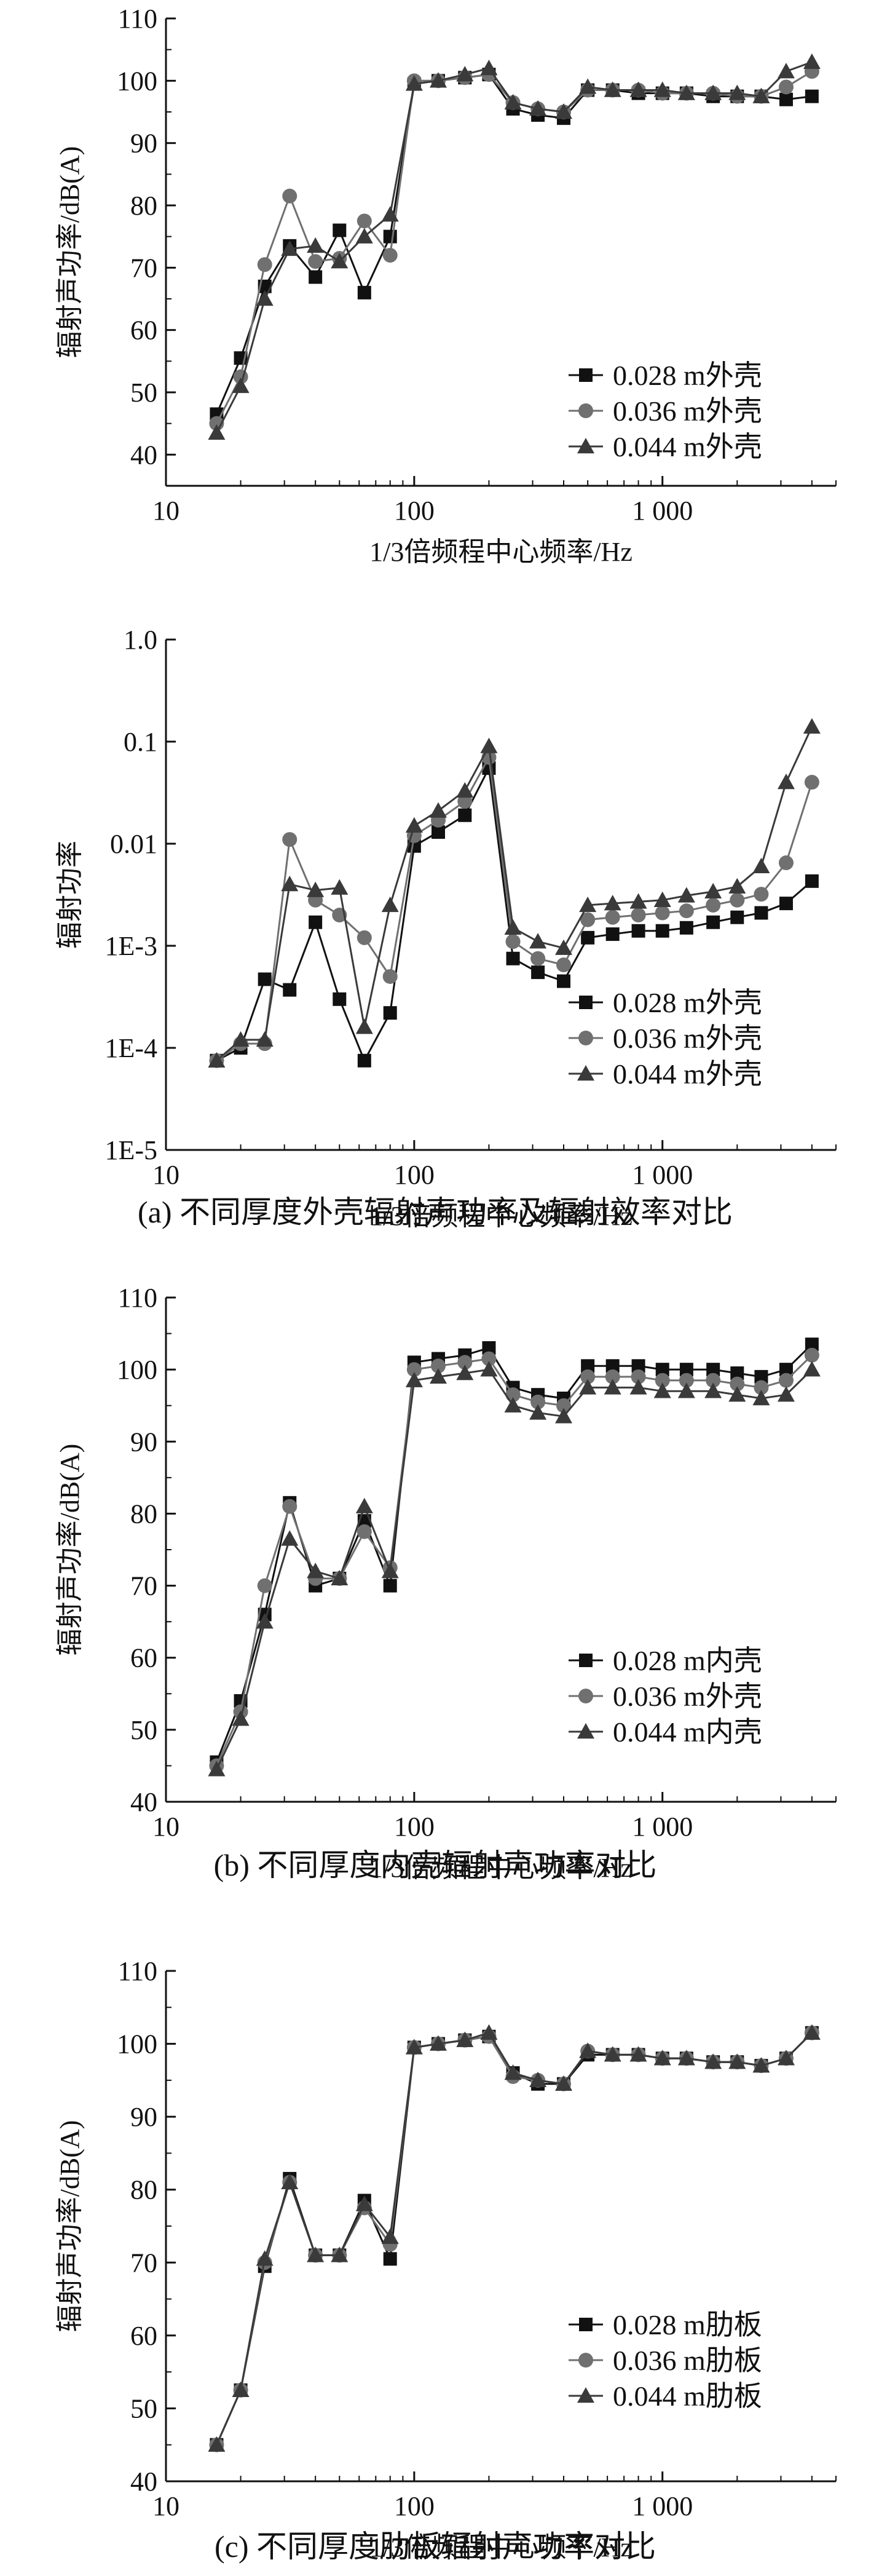 The height and width of the screenshot is (2576, 871). What do you see at coordinates (687, 2360) in the screenshot?
I see `c-power-legend-label: 0.036 m肋板` at bounding box center [687, 2360].